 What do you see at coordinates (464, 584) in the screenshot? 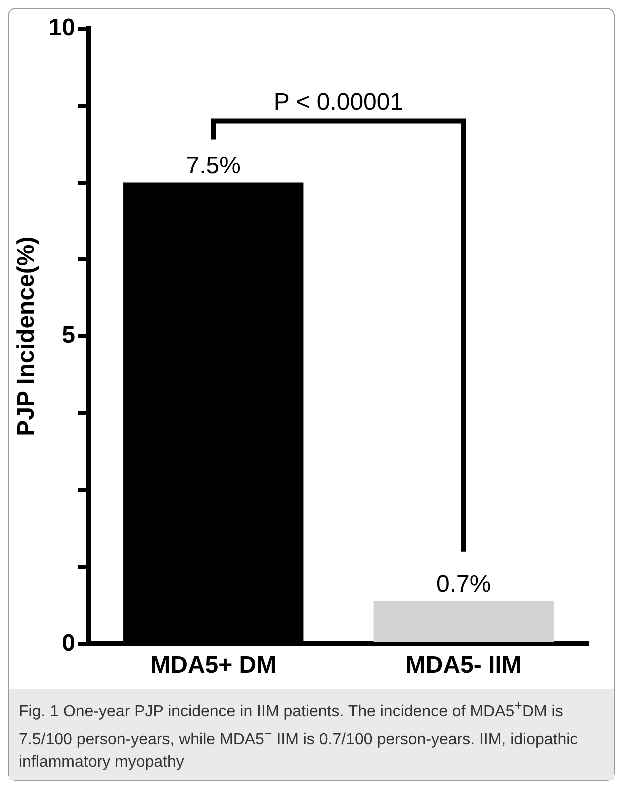
I see `data-label: 0.7%` at bounding box center [464, 584].